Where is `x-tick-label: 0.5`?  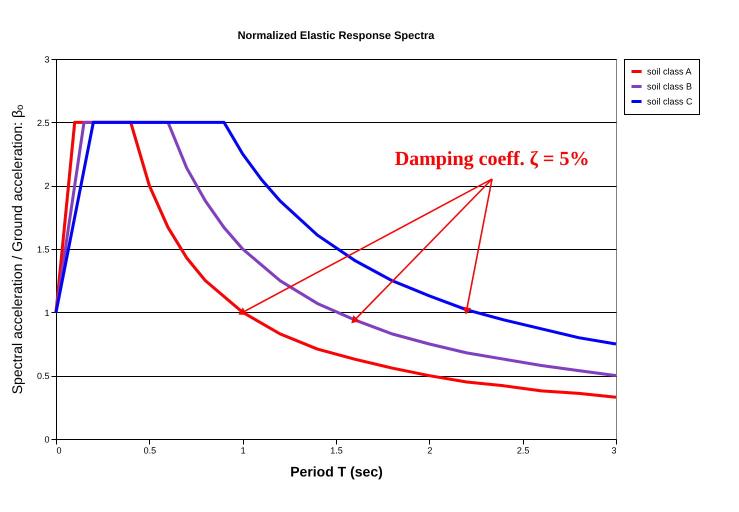 x-tick-label: 0.5 is located at coordinates (150, 451).